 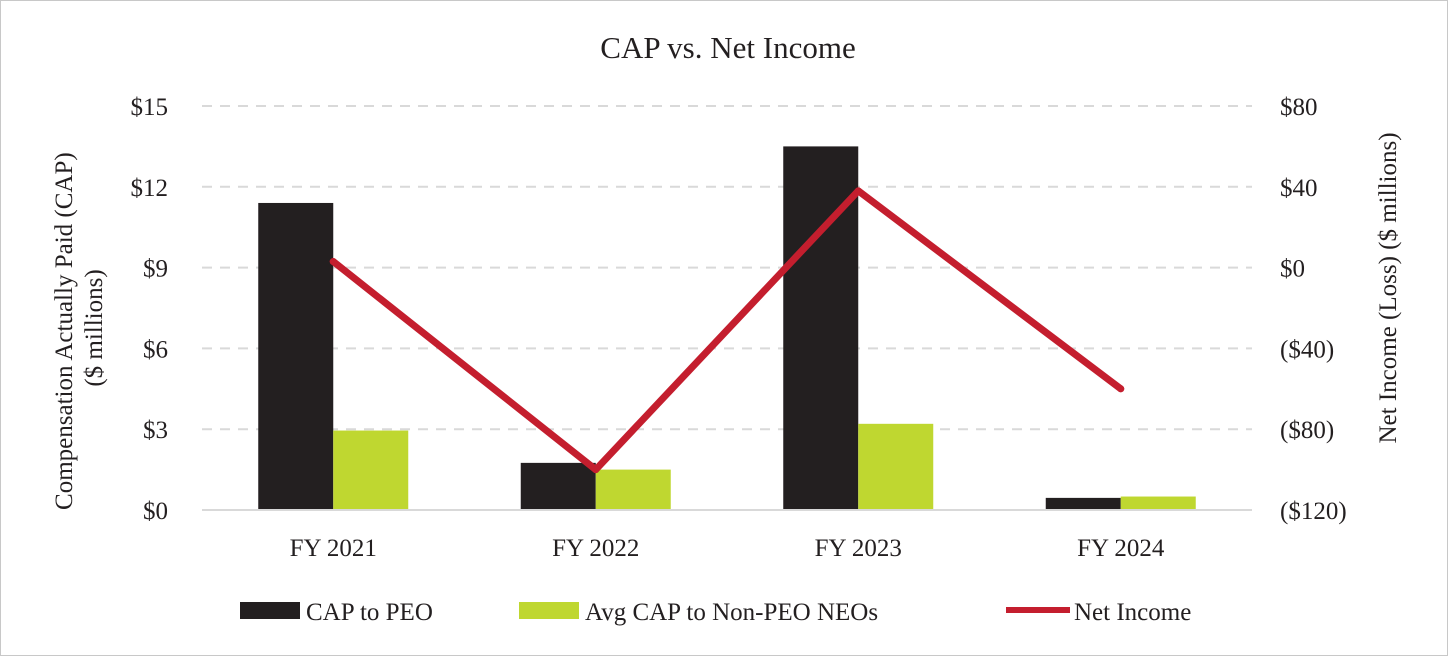 What do you see at coordinates (731, 612) in the screenshot?
I see `legend-label-avg-cap-non-peo: Avg CAP to Non-PEO NEOs` at bounding box center [731, 612].